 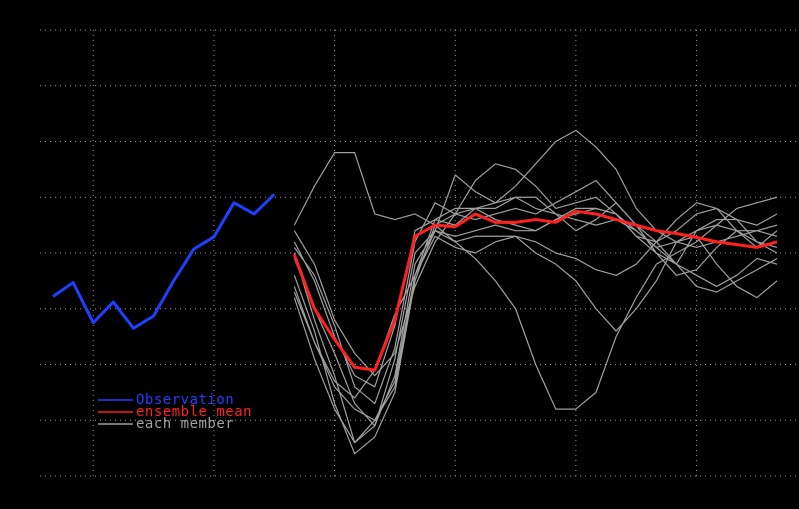 I want to click on observation-series-group, so click(x=164, y=261).